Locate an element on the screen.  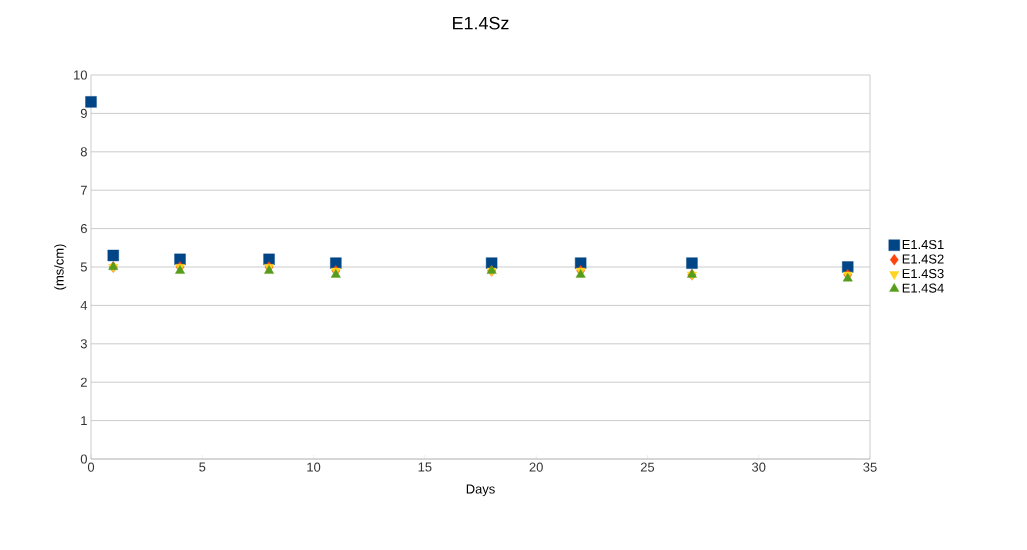
y-tick-label: 10 is located at coordinates (80, 75).